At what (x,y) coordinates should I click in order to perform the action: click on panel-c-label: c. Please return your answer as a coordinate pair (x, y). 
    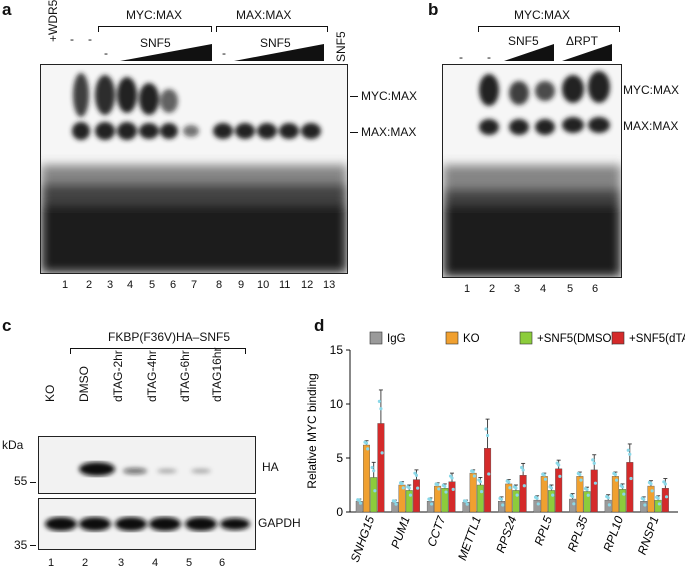
    Looking at the image, I should click on (7, 325).